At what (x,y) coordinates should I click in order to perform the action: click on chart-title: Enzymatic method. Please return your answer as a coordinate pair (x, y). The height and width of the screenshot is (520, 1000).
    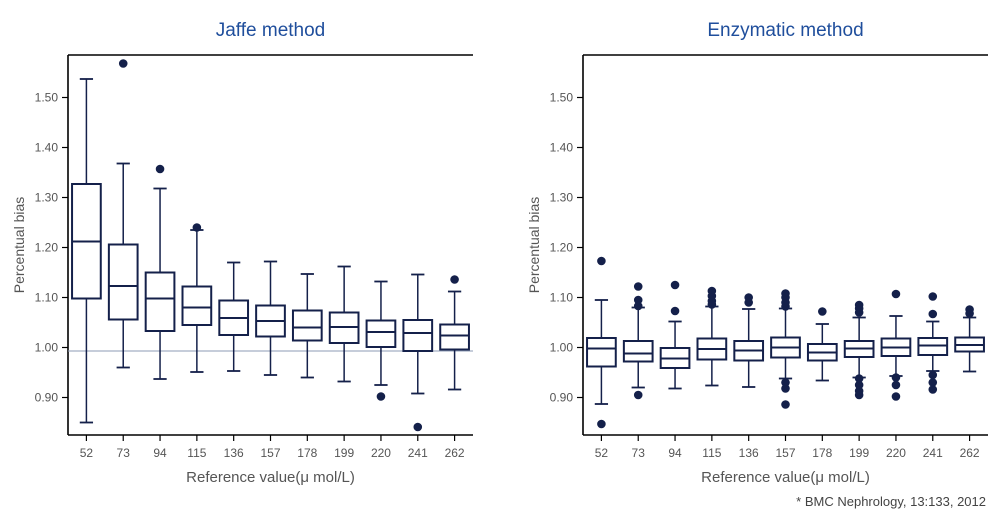
    Looking at the image, I should click on (785, 30).